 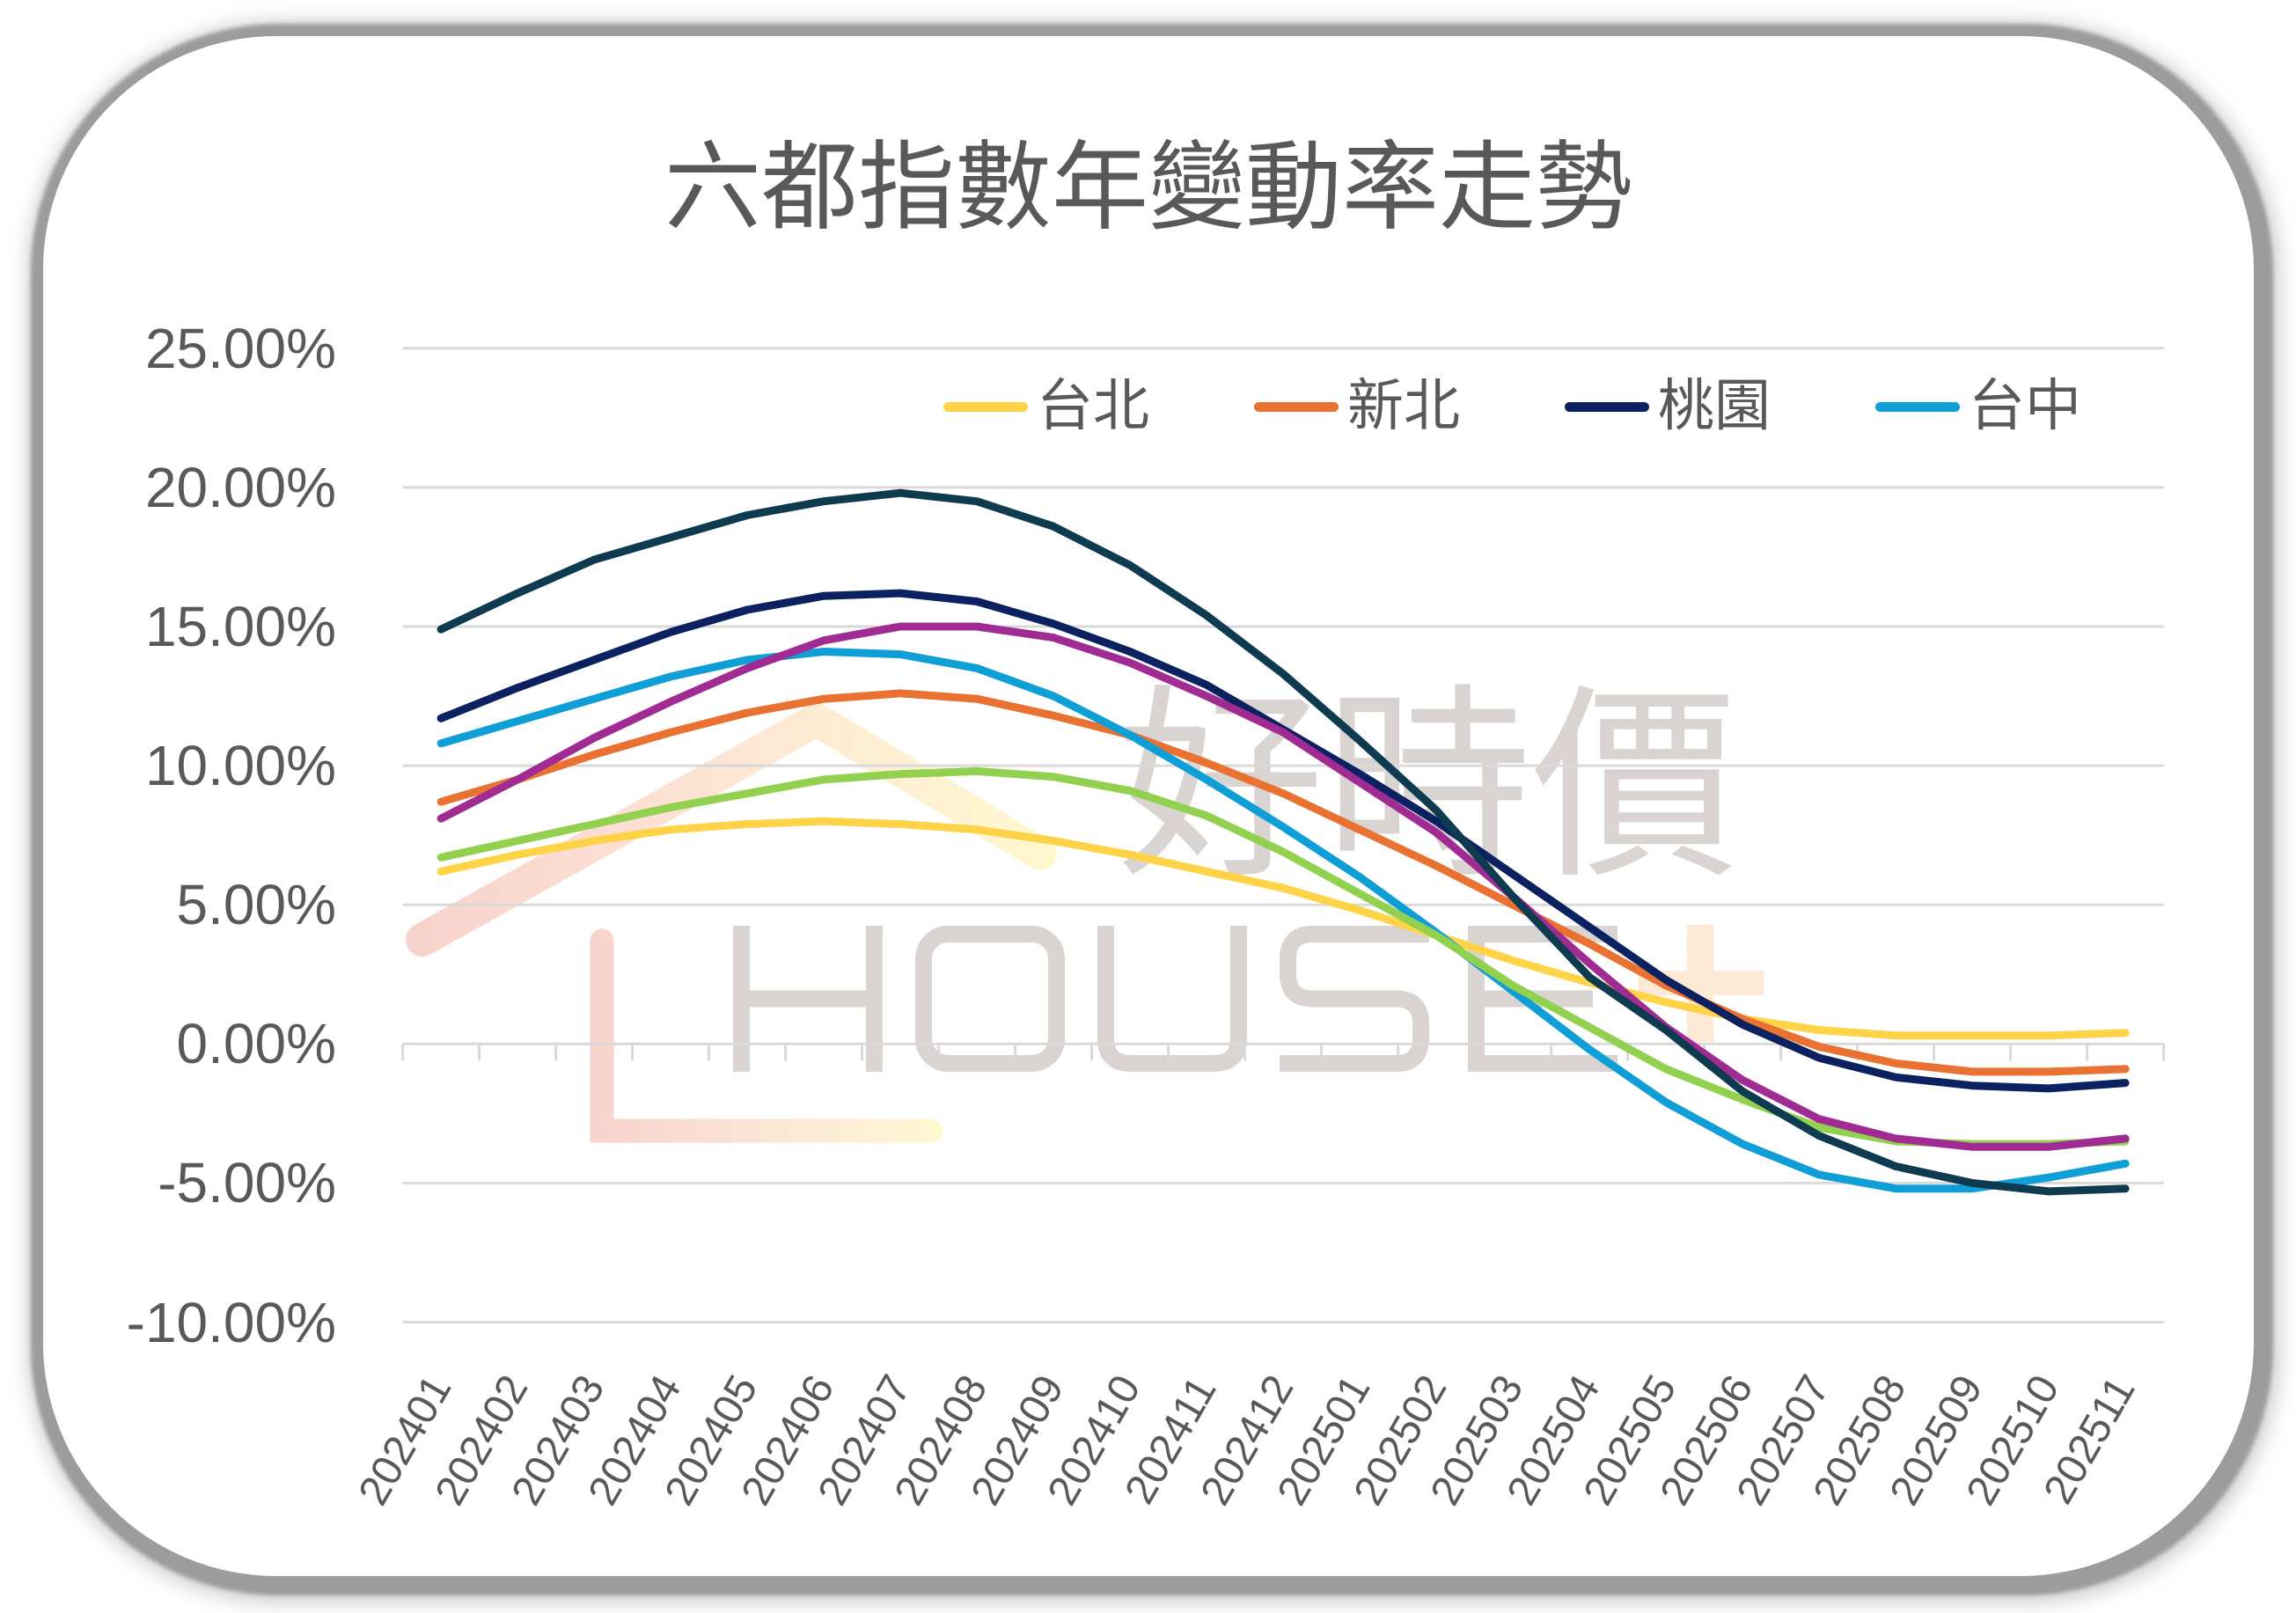 What do you see at coordinates (256, 905) in the screenshot?
I see `y-axis-tick-label: 5.00%` at bounding box center [256, 905].